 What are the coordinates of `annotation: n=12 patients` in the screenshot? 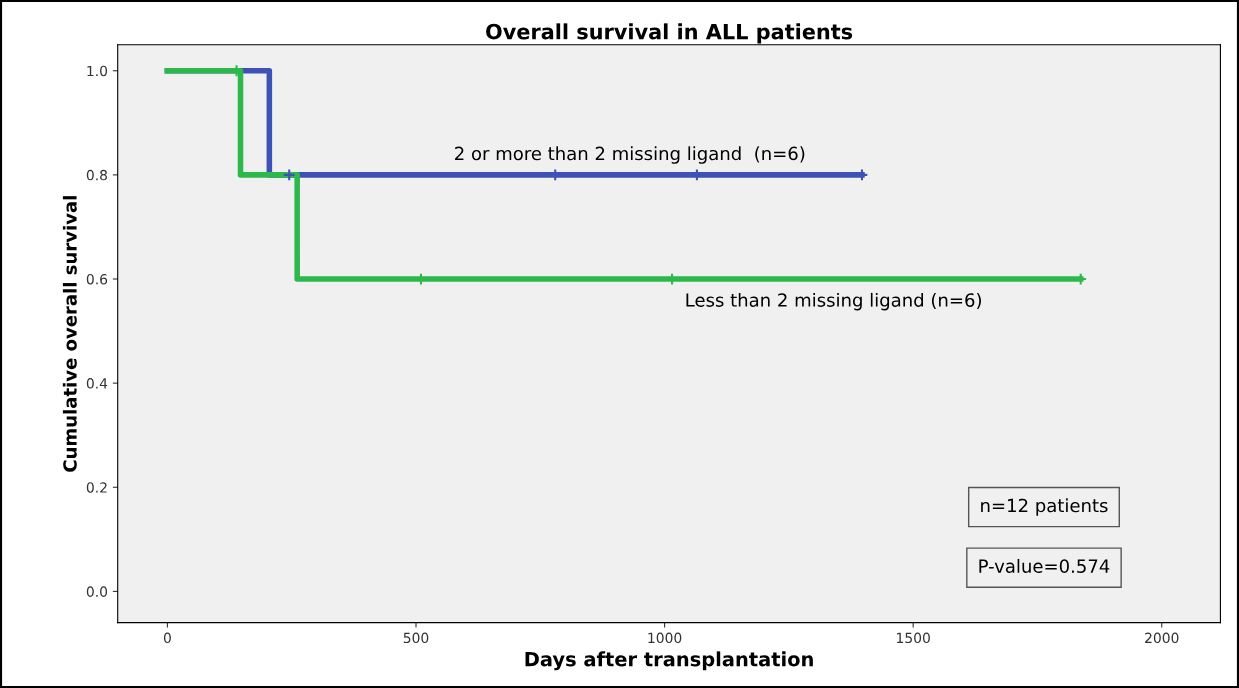 It's located at (1044, 507).